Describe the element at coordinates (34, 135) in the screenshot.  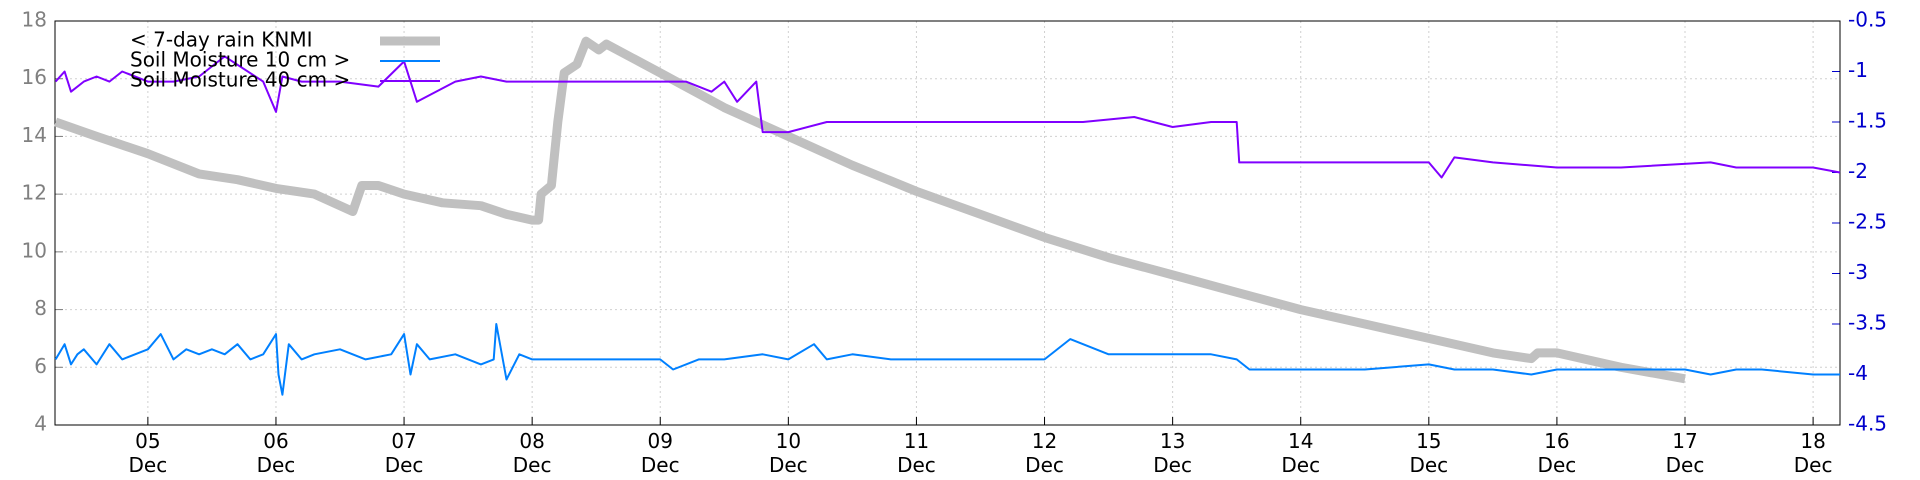
I see `y-tick-label: 14` at that location.